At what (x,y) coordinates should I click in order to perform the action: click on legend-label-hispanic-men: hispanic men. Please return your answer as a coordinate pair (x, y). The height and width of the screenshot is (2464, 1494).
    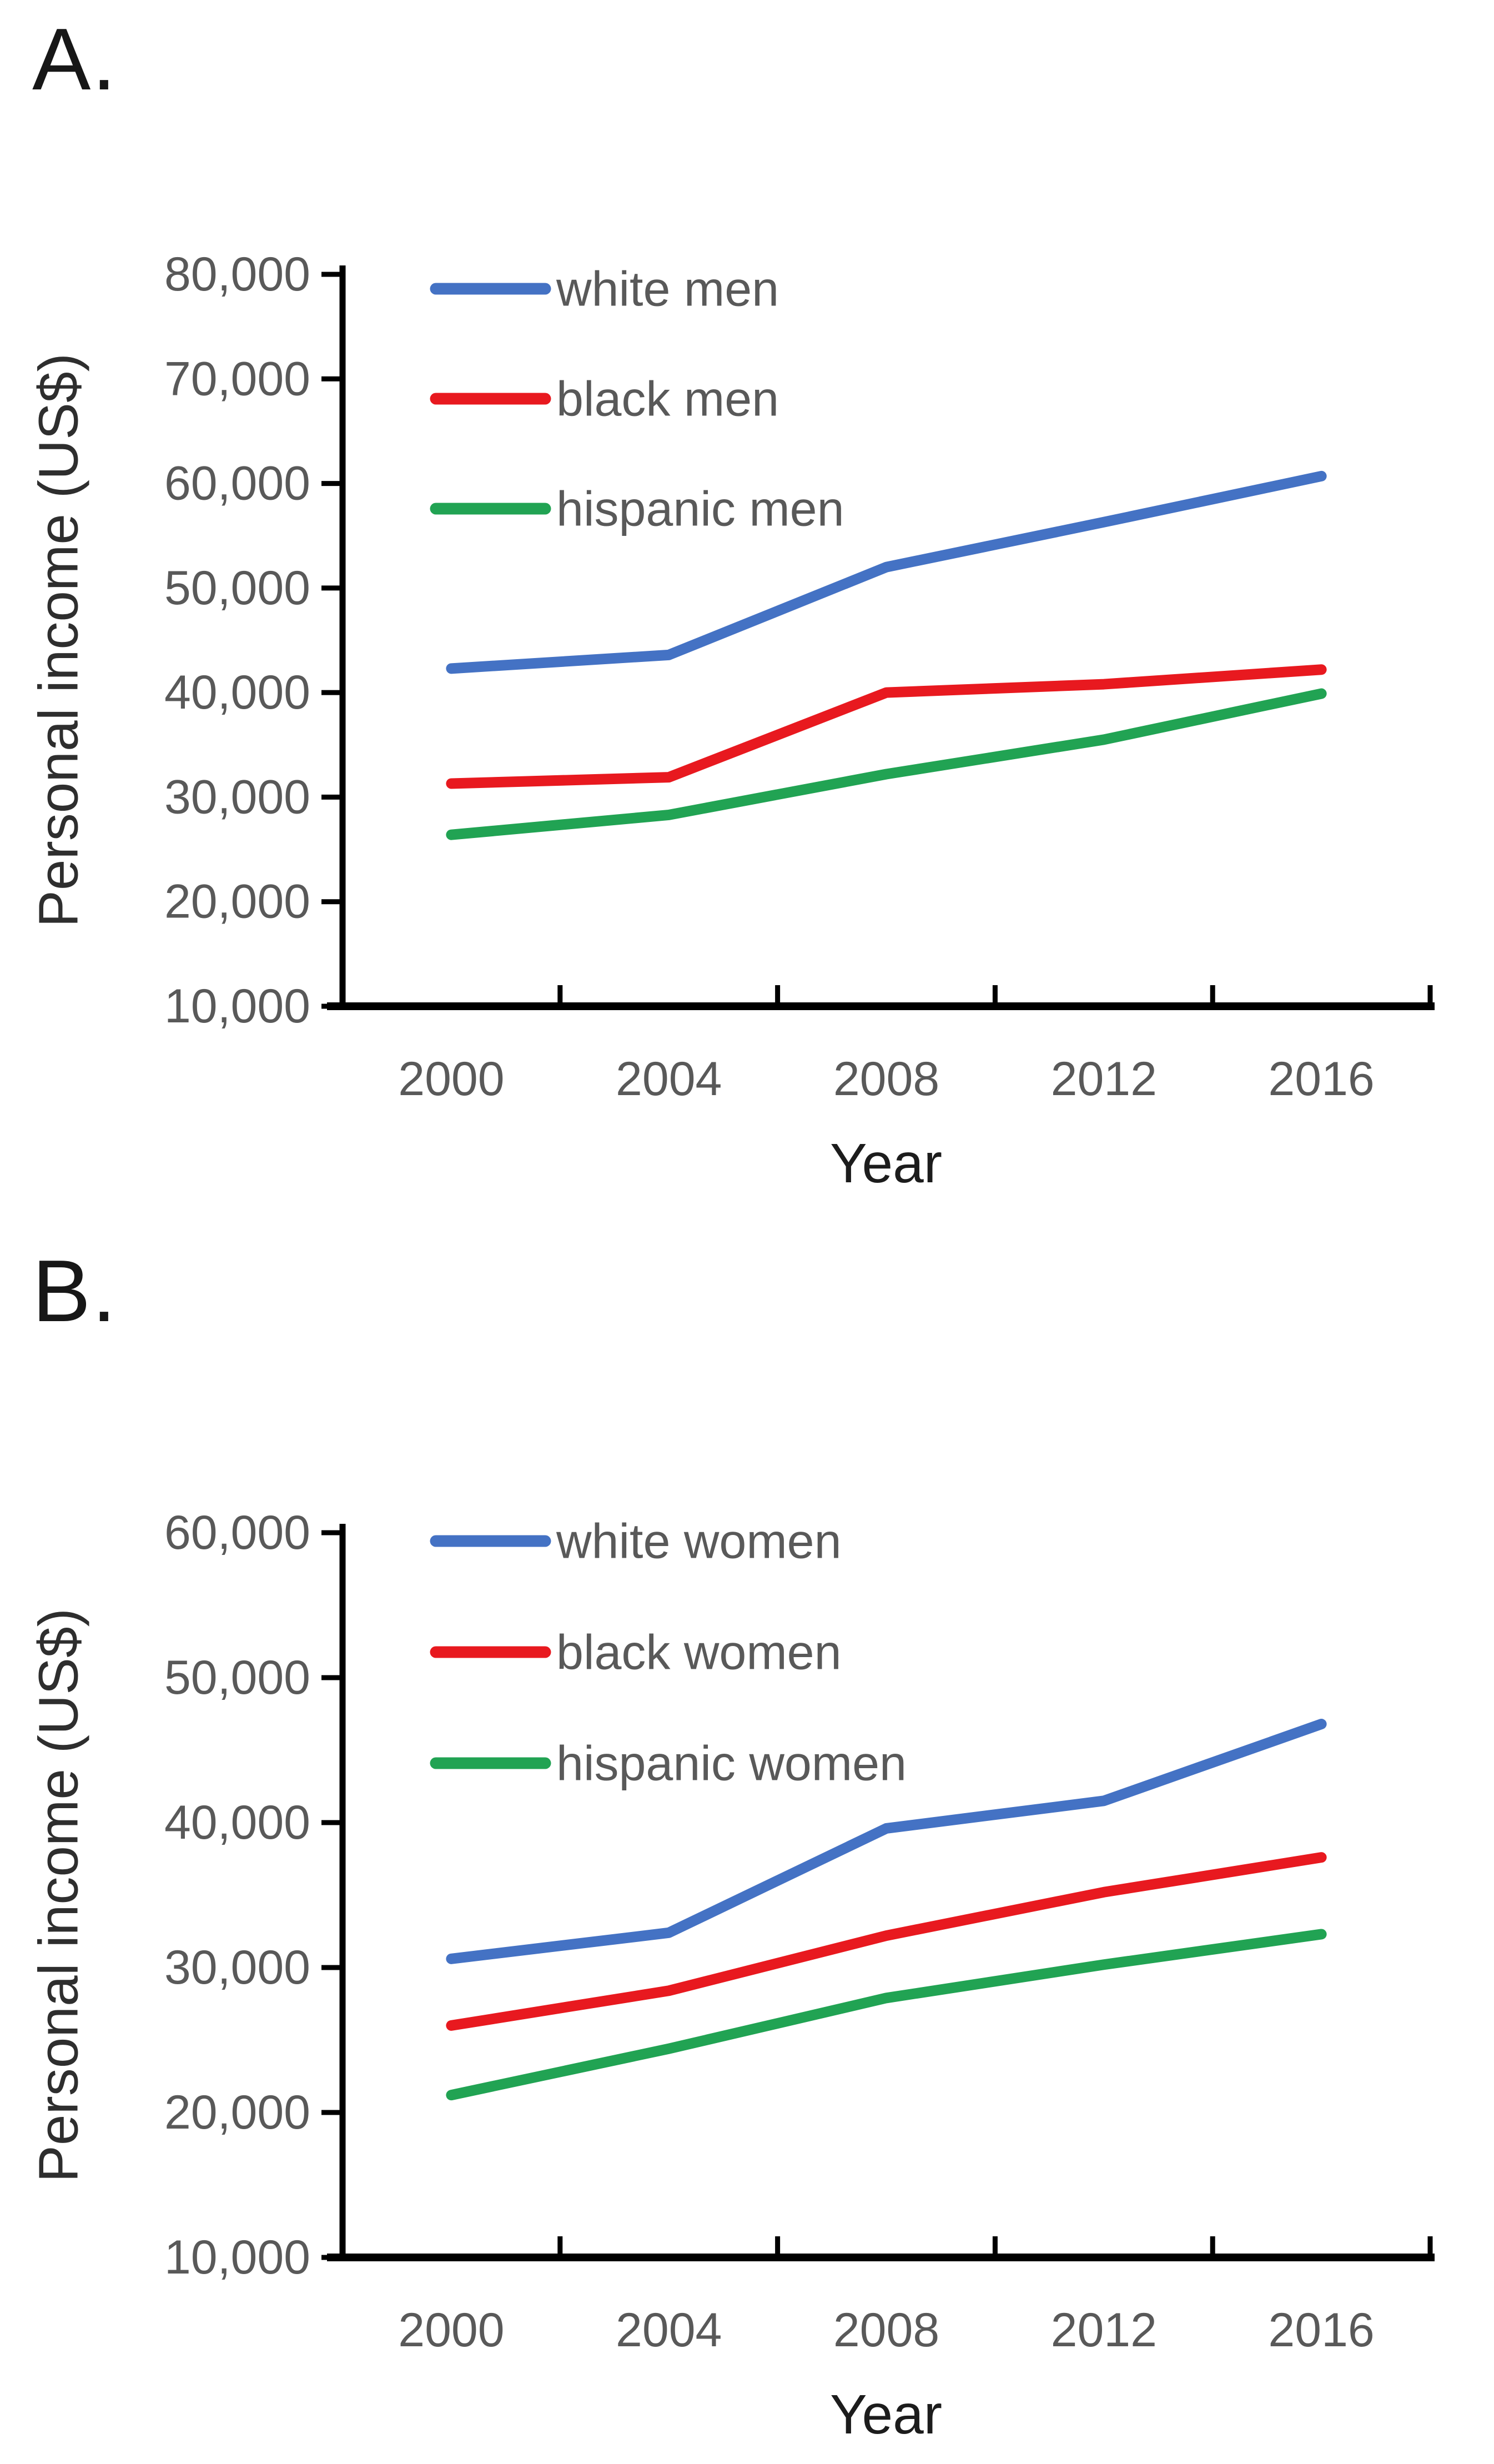
    Looking at the image, I should click on (700, 508).